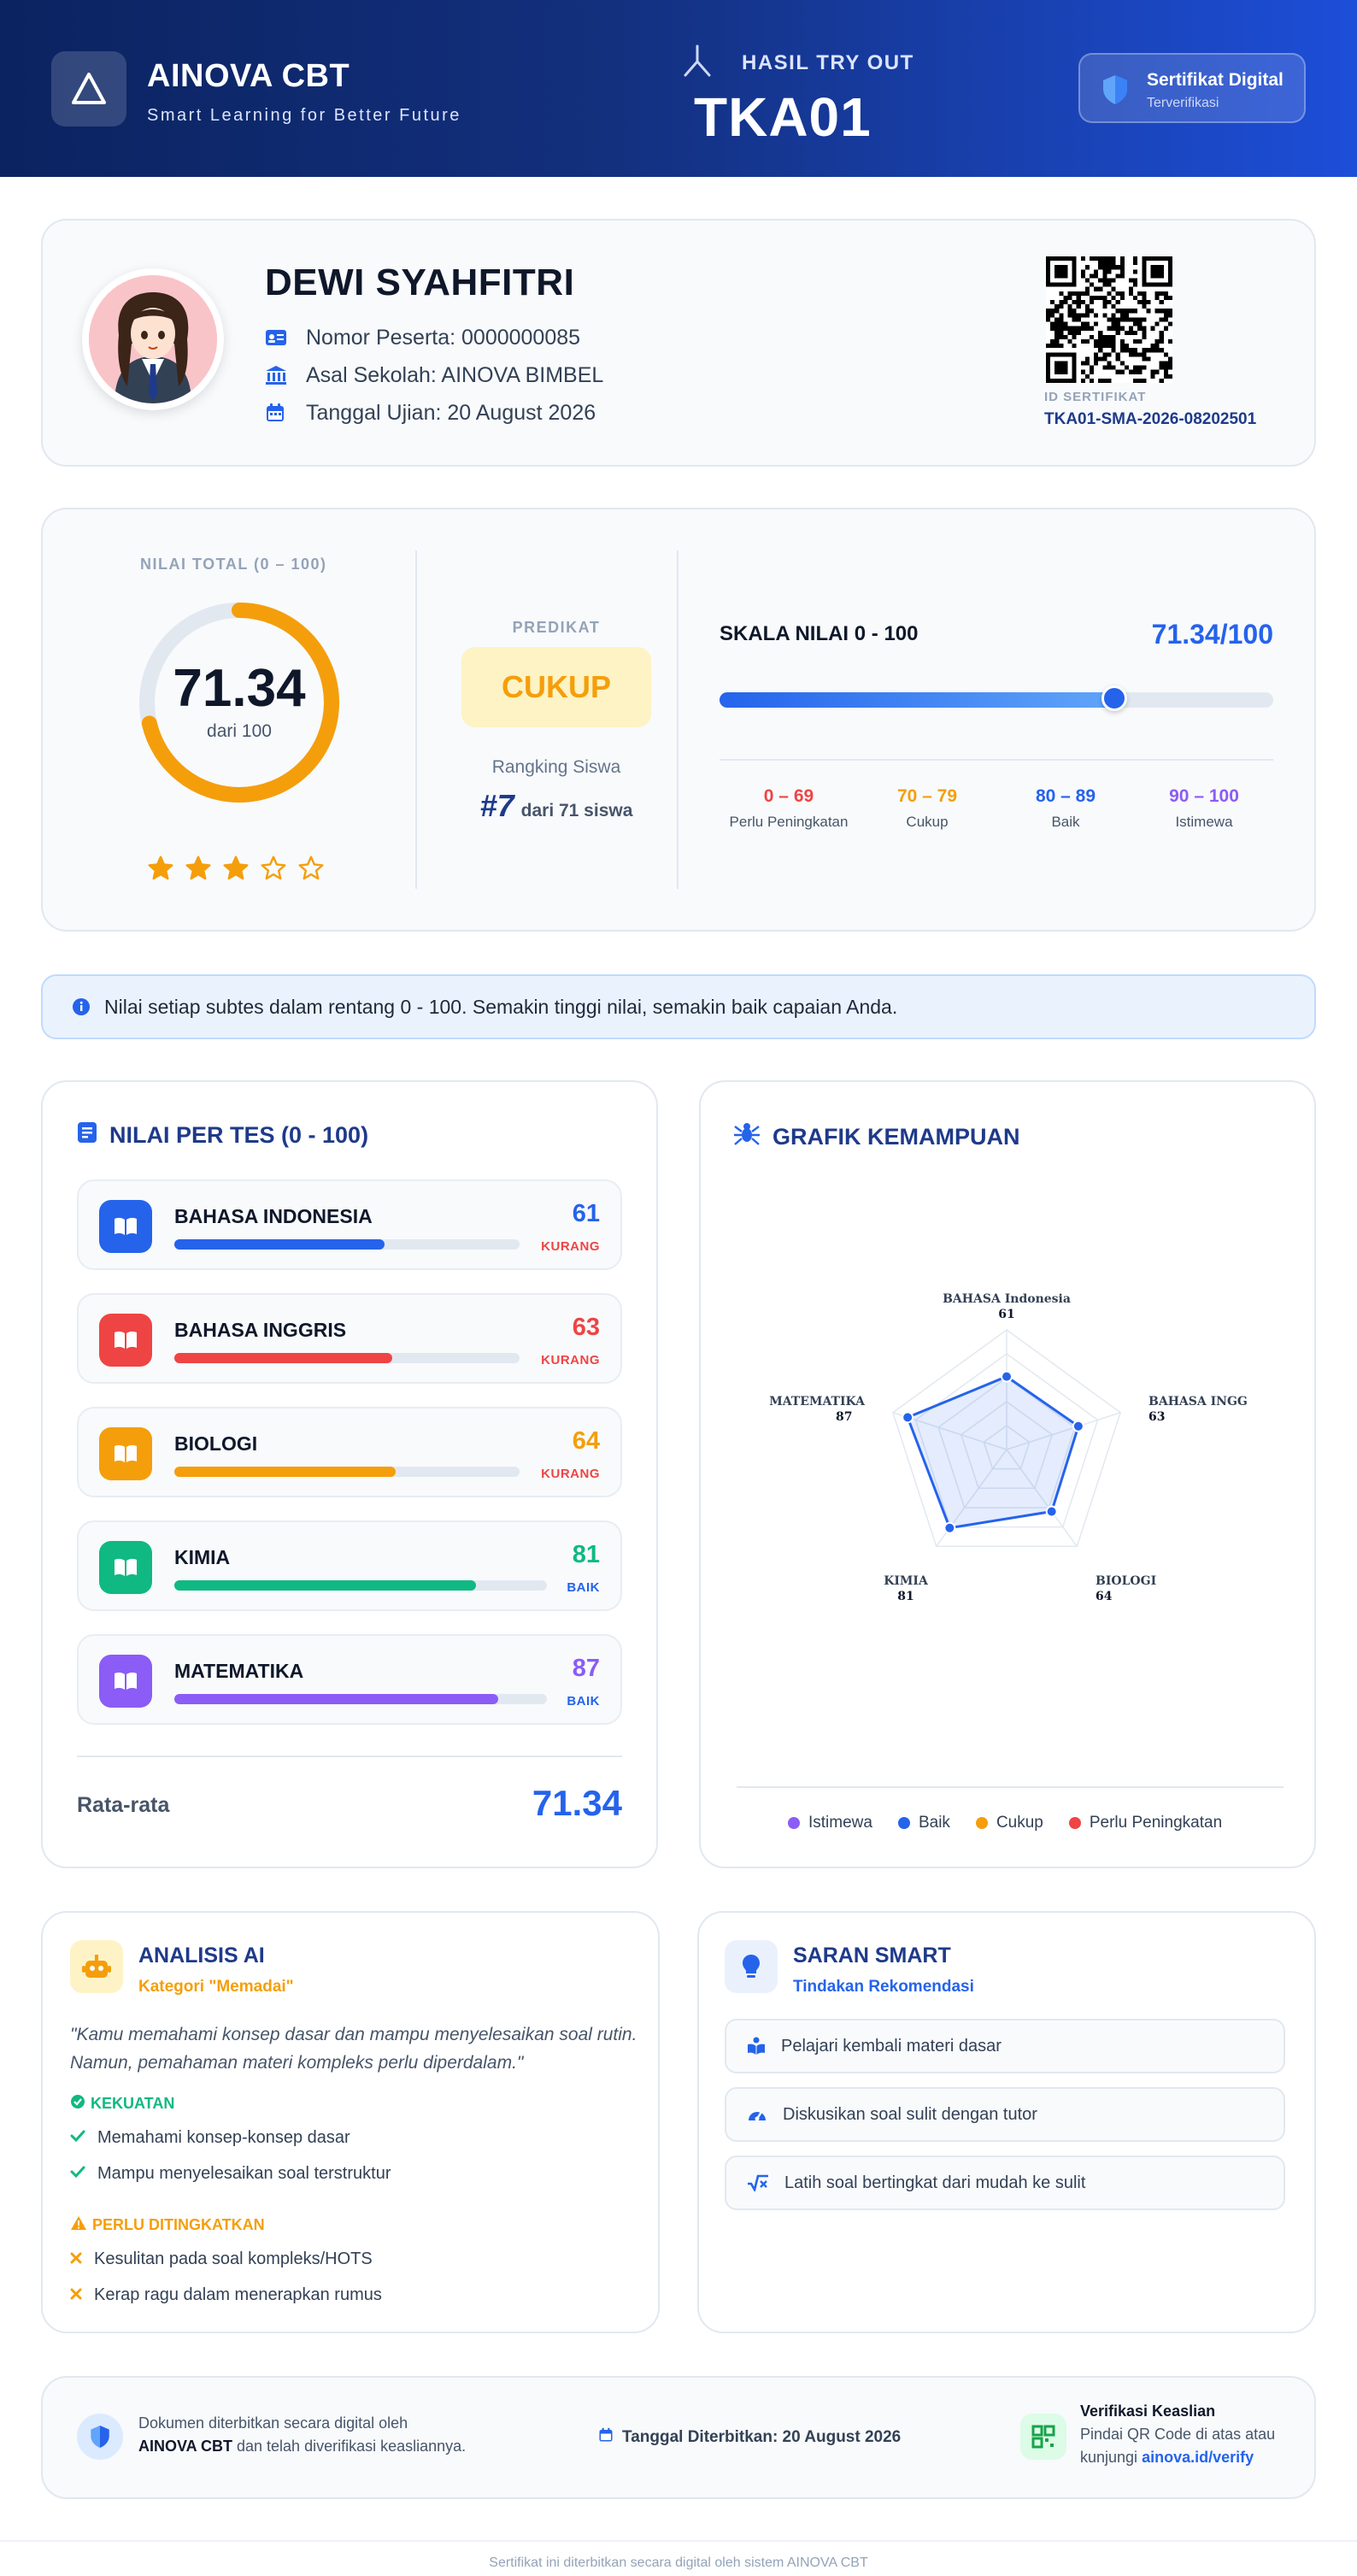  What do you see at coordinates (757, 2114) in the screenshot?
I see `speedometer-icon` at bounding box center [757, 2114].